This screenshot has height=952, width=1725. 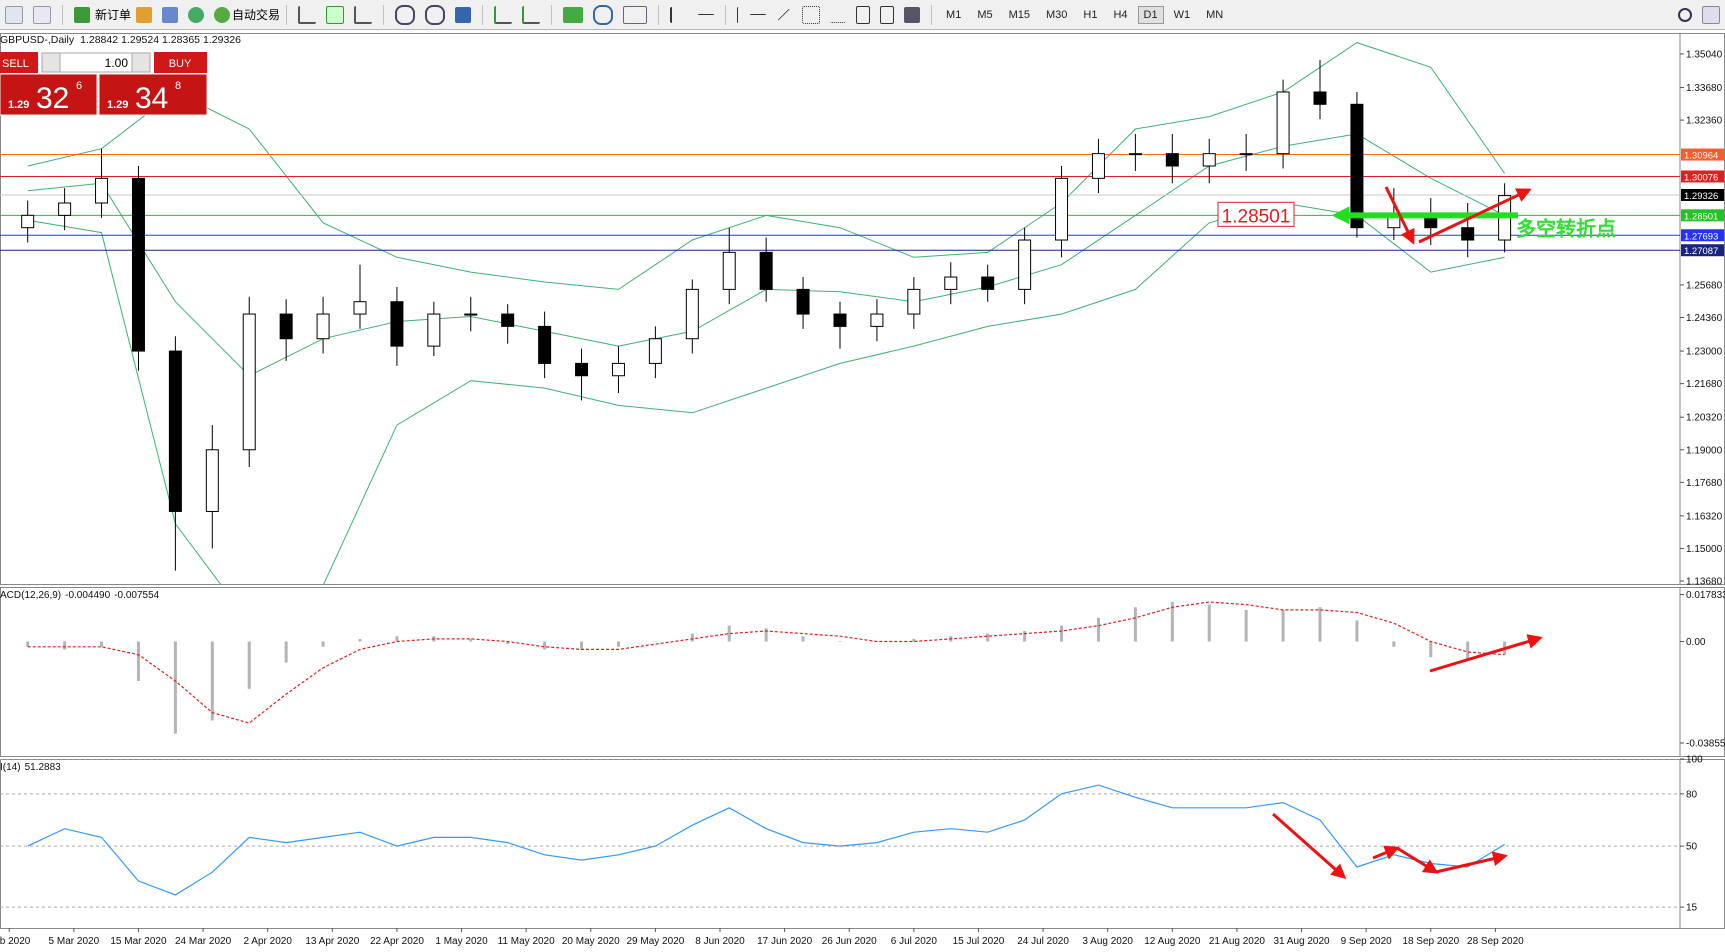 I want to click on x-tick-label: 24 Jul 2020, so click(x=1043, y=941).